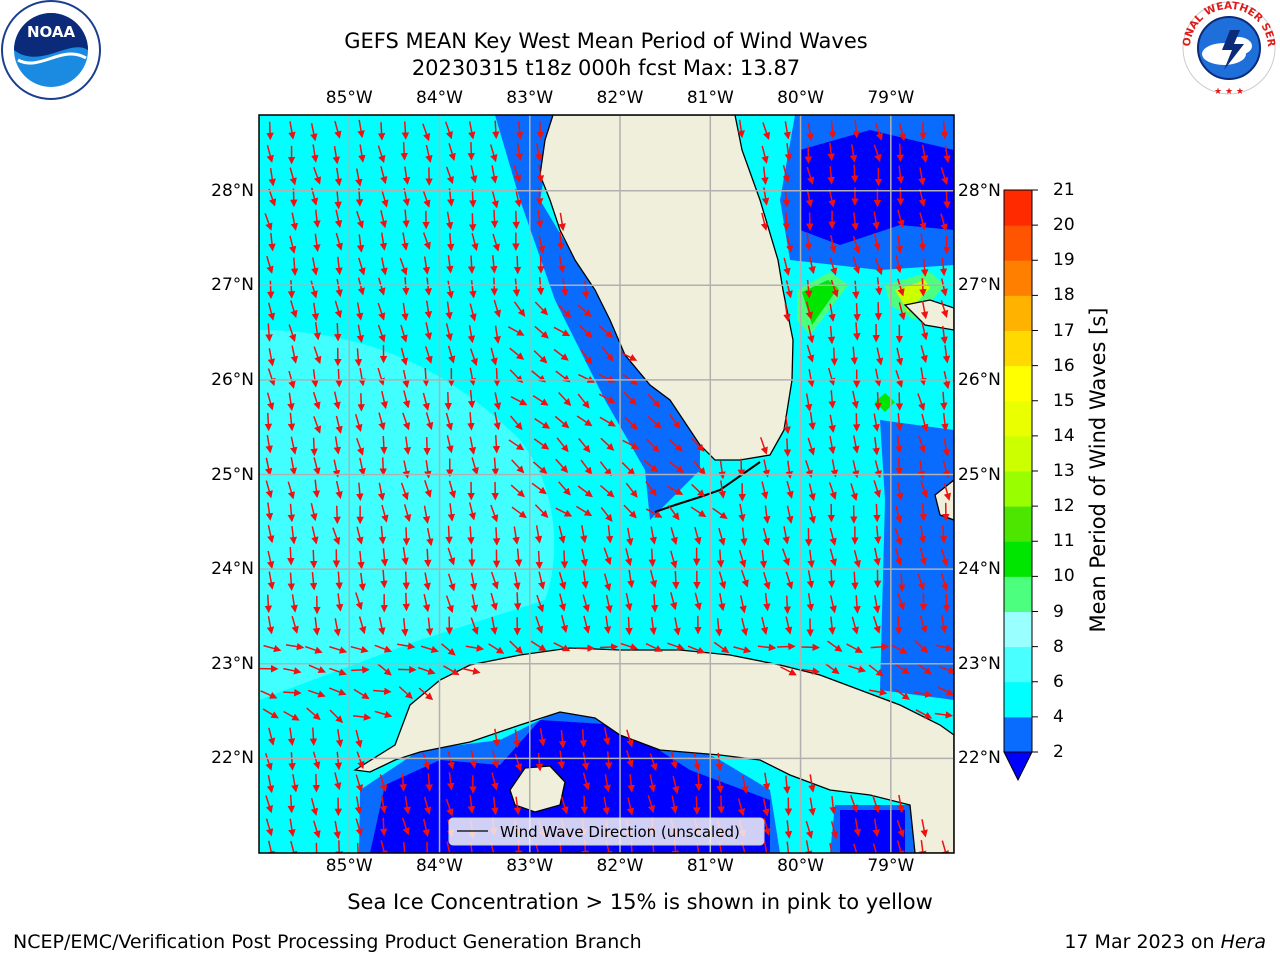 The image size is (1280, 960). I want to click on nws-logo: NATIONAL WEATHER SERVICE ★ ★ ★, so click(1227, 48).